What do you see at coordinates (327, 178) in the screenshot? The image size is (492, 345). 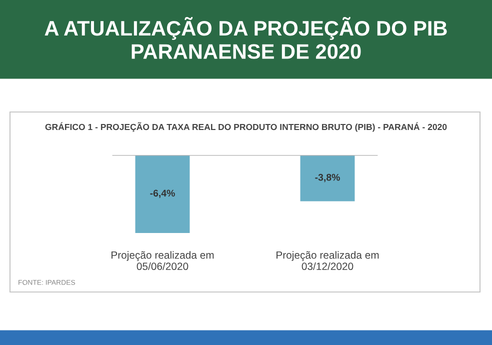 I see `data-label: -3,8%` at bounding box center [327, 178].